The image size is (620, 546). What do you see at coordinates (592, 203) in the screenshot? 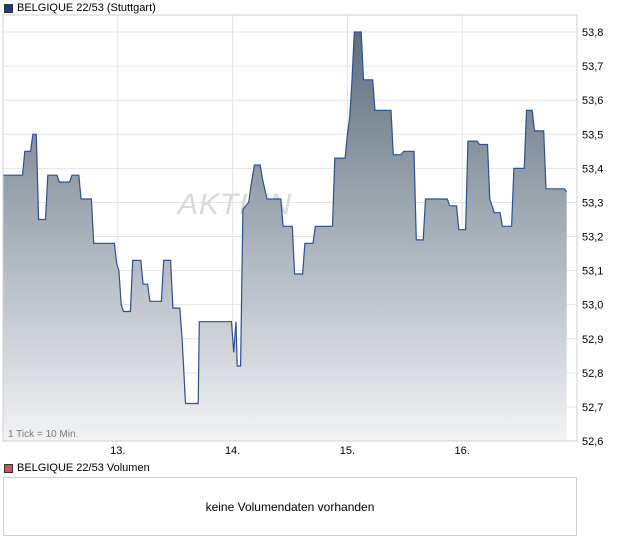
I see `y-tick-label: 53,3` at bounding box center [592, 203].